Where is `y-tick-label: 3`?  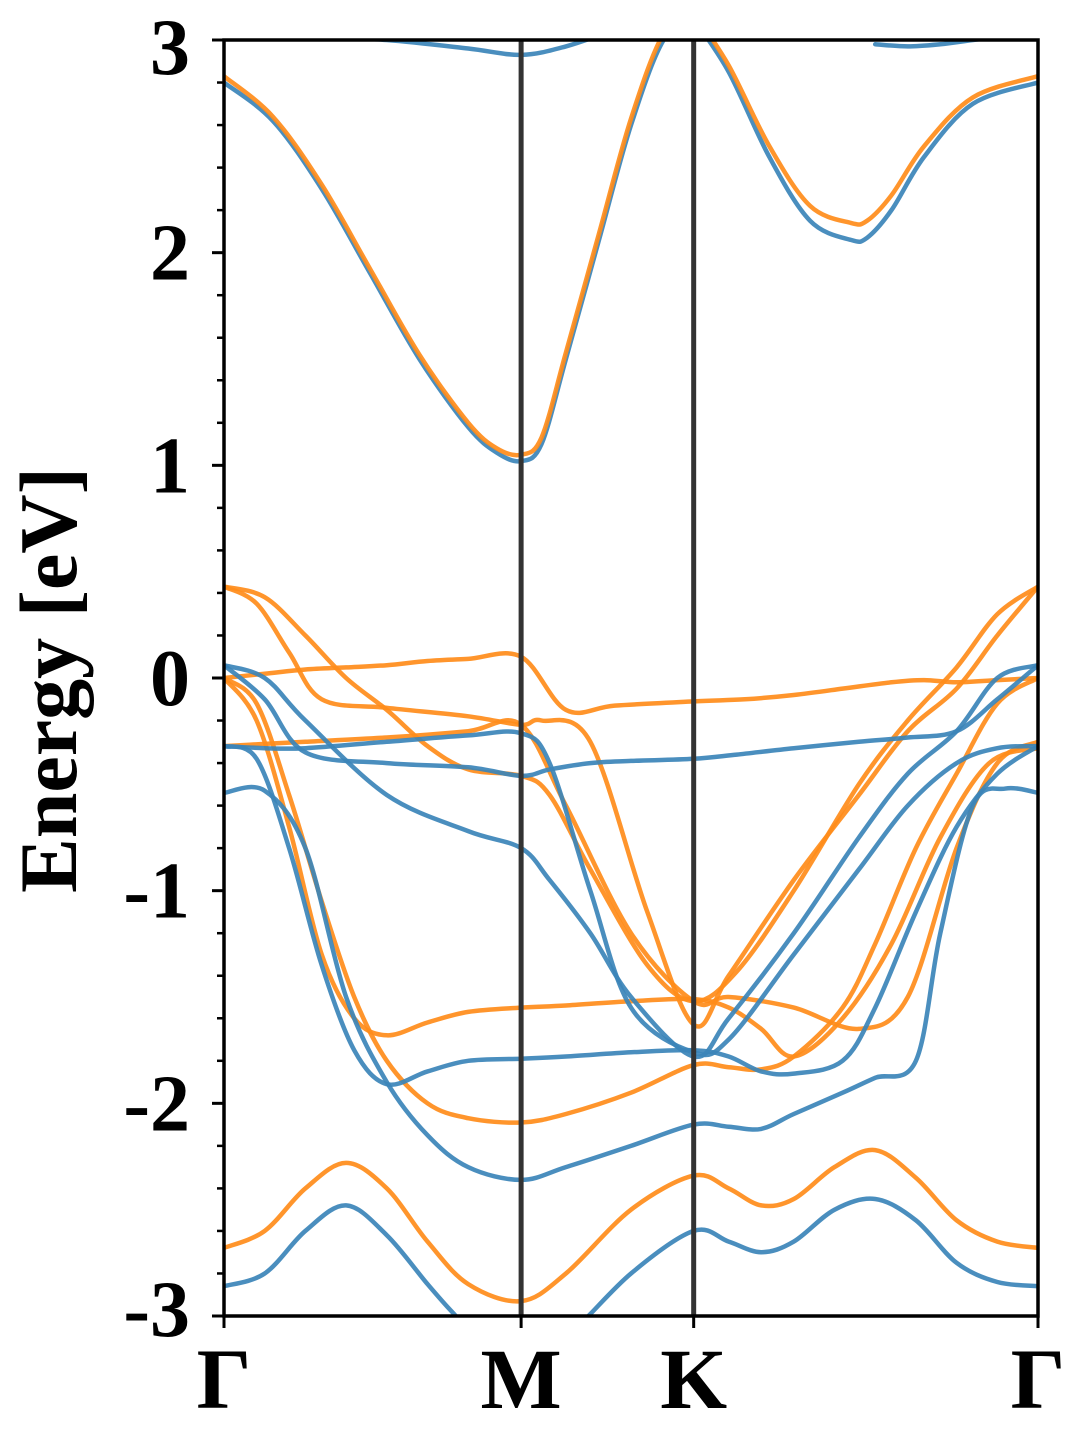 y-tick-label: 3 is located at coordinates (170, 48).